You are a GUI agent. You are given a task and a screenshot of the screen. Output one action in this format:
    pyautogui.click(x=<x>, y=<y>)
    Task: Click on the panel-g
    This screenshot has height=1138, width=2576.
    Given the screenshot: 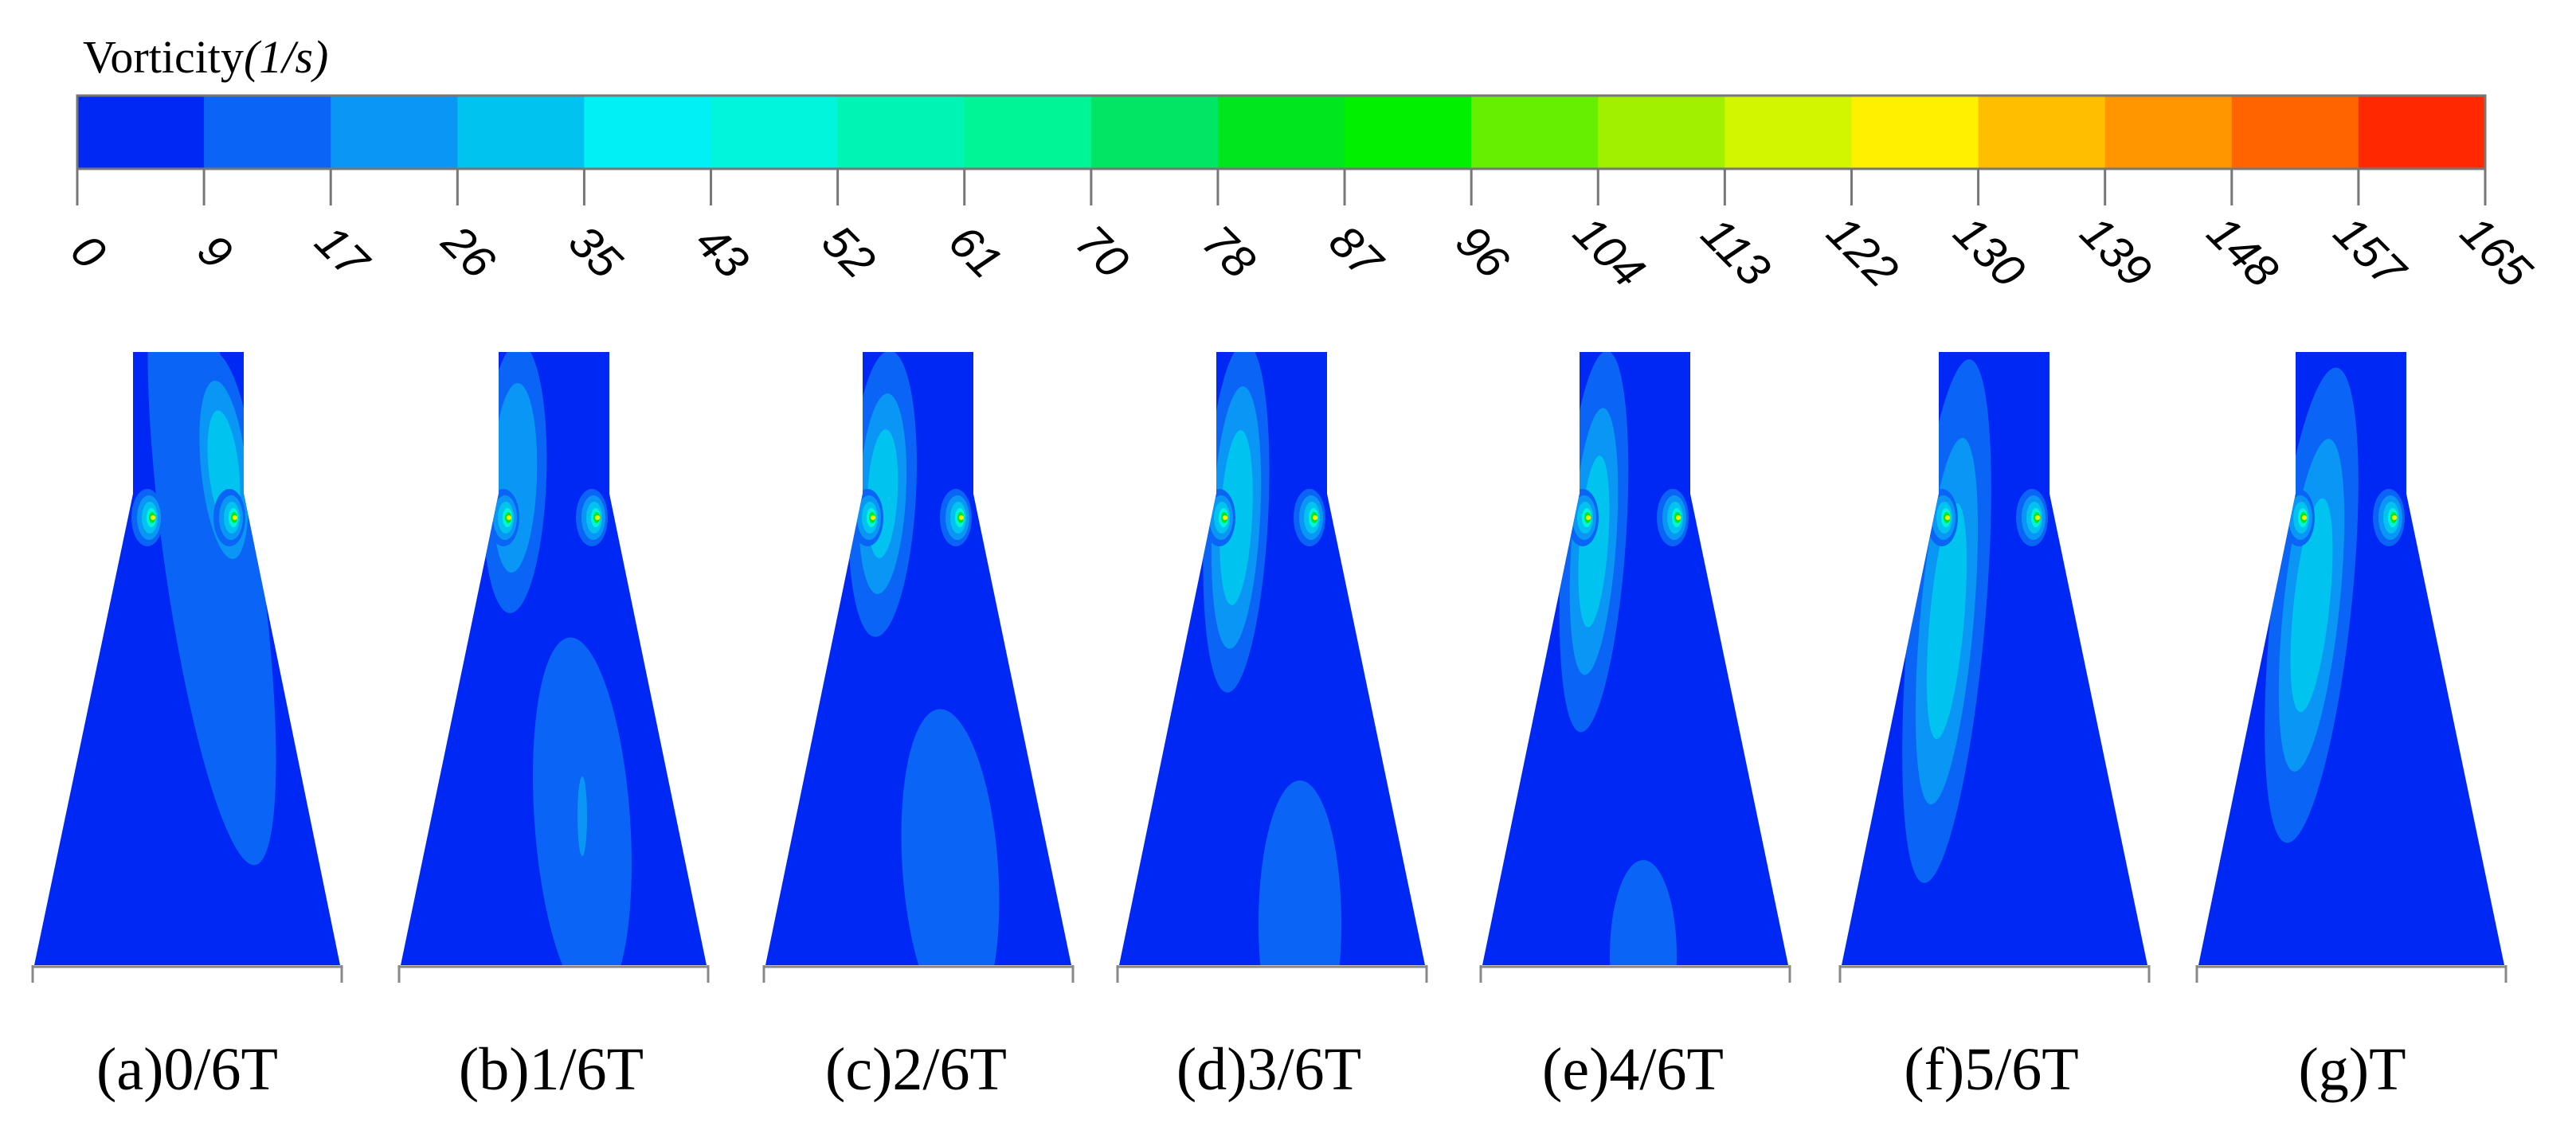 What is the action you would take?
    pyautogui.click(x=2351, y=667)
    